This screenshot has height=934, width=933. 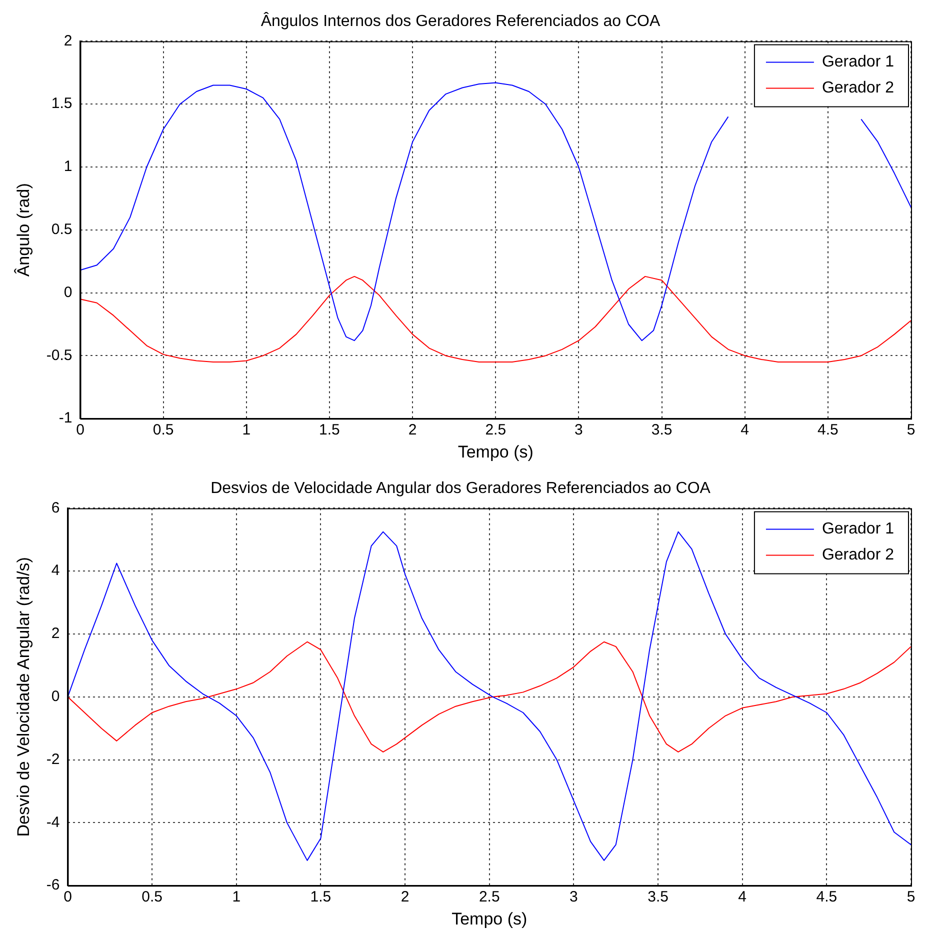 What do you see at coordinates (53, 822) in the screenshot?
I see `y-tick-label: -4` at bounding box center [53, 822].